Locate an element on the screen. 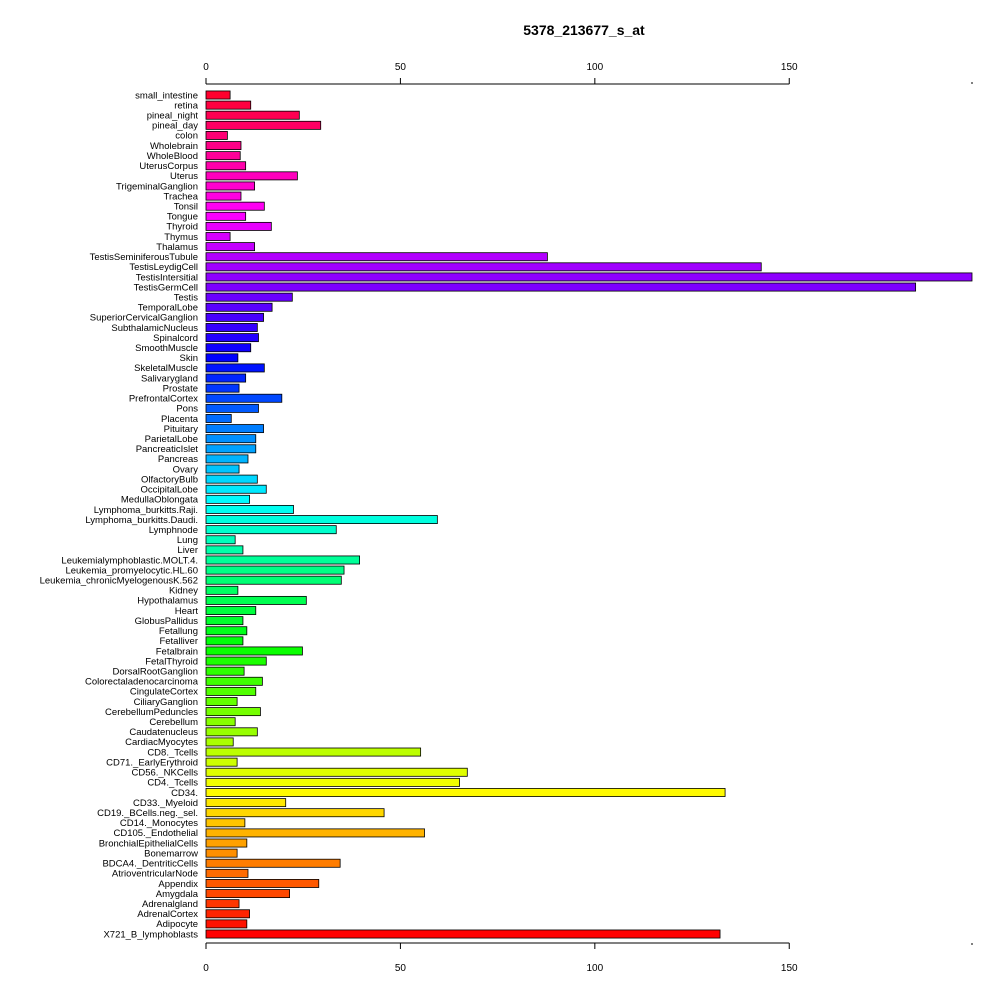  category-label: Caudatenucleus is located at coordinates (163, 732).